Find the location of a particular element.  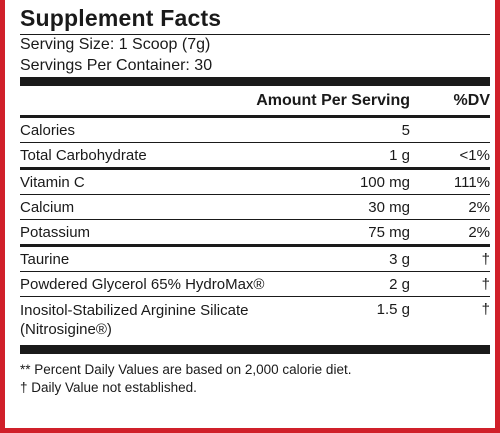

nutrient-name: Vitamin C is located at coordinates (52, 182).